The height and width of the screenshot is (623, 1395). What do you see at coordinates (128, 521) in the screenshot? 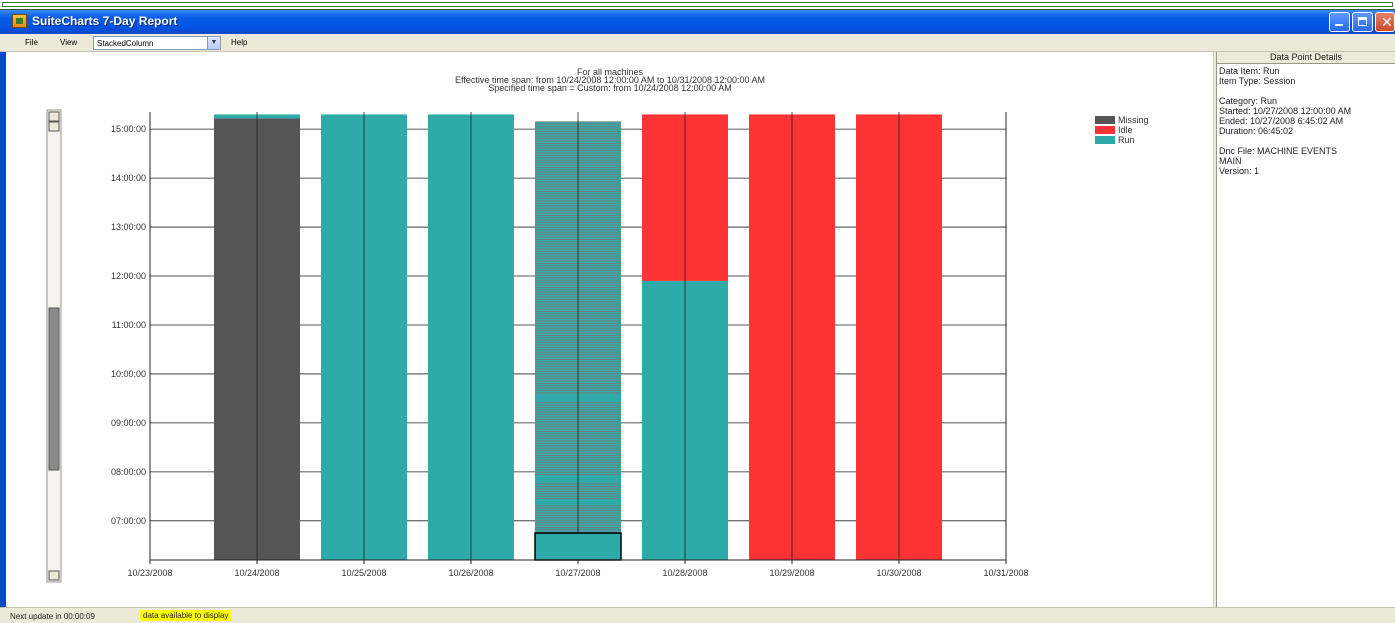
I see `y-tick-label: 07:00:00` at bounding box center [128, 521].